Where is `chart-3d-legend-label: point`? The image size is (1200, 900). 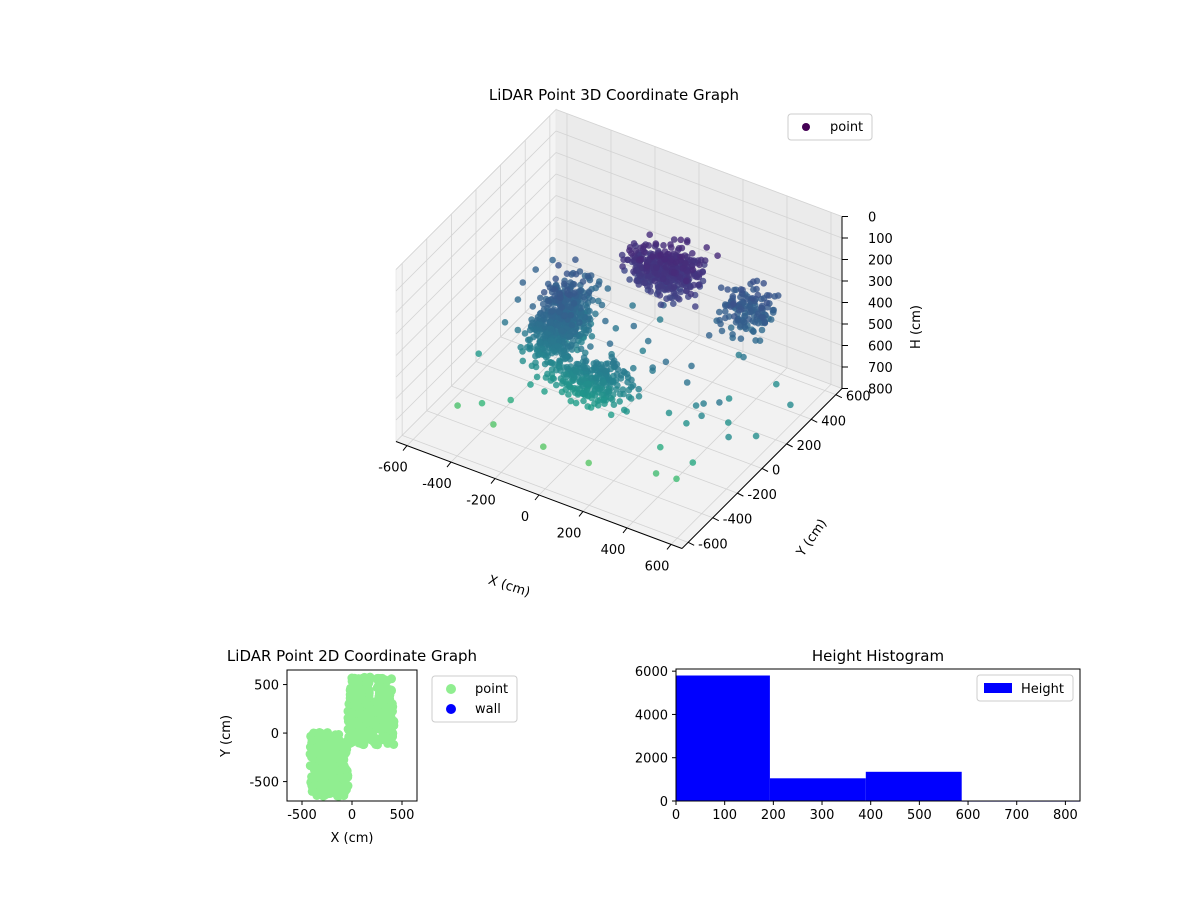 chart-3d-legend-label: point is located at coordinates (846, 127).